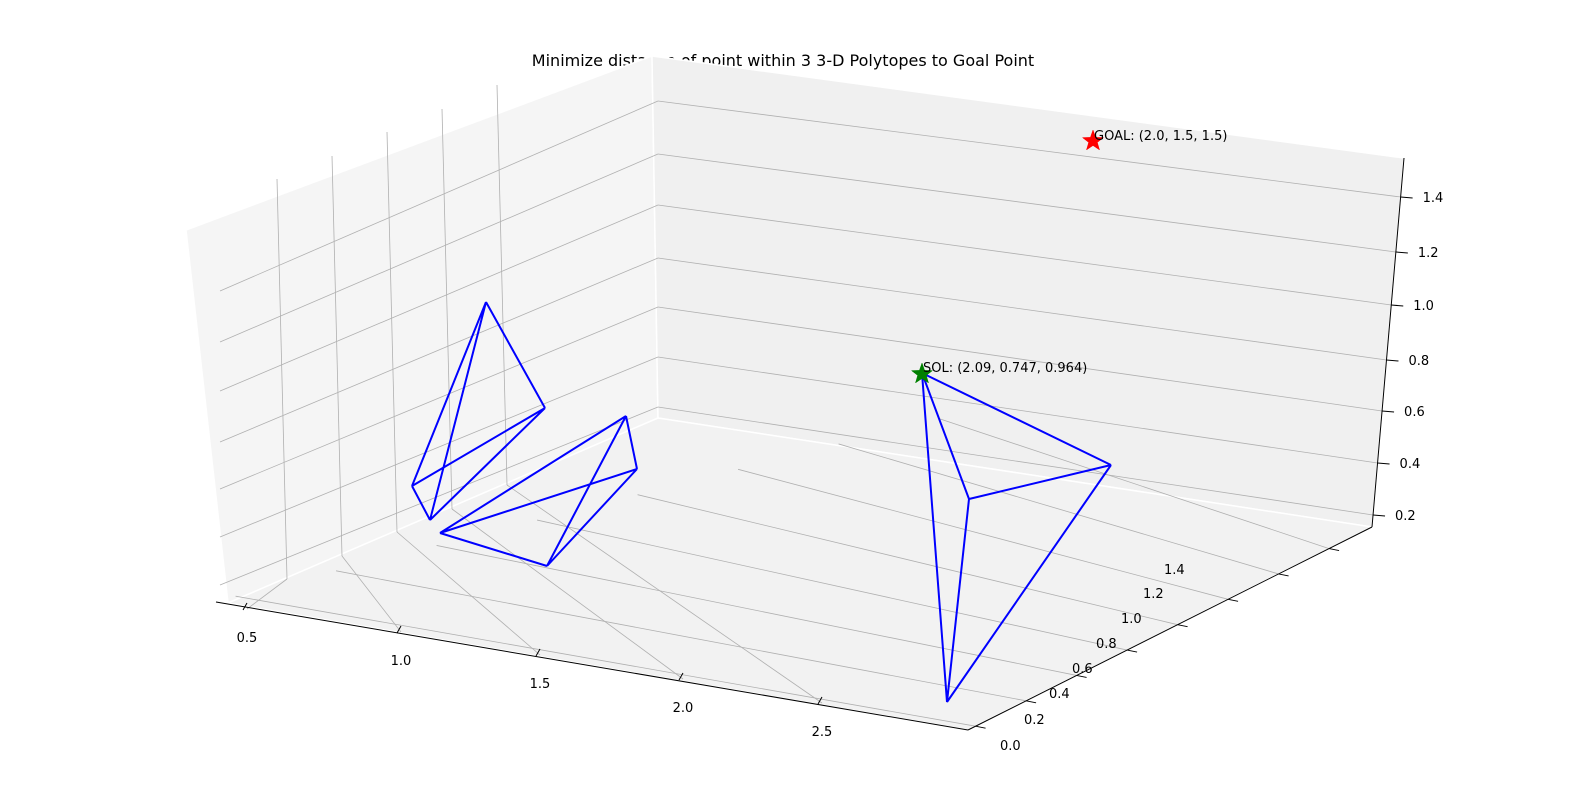 The image size is (1577, 797). I want to click on x-axis-line, so click(592, 666).